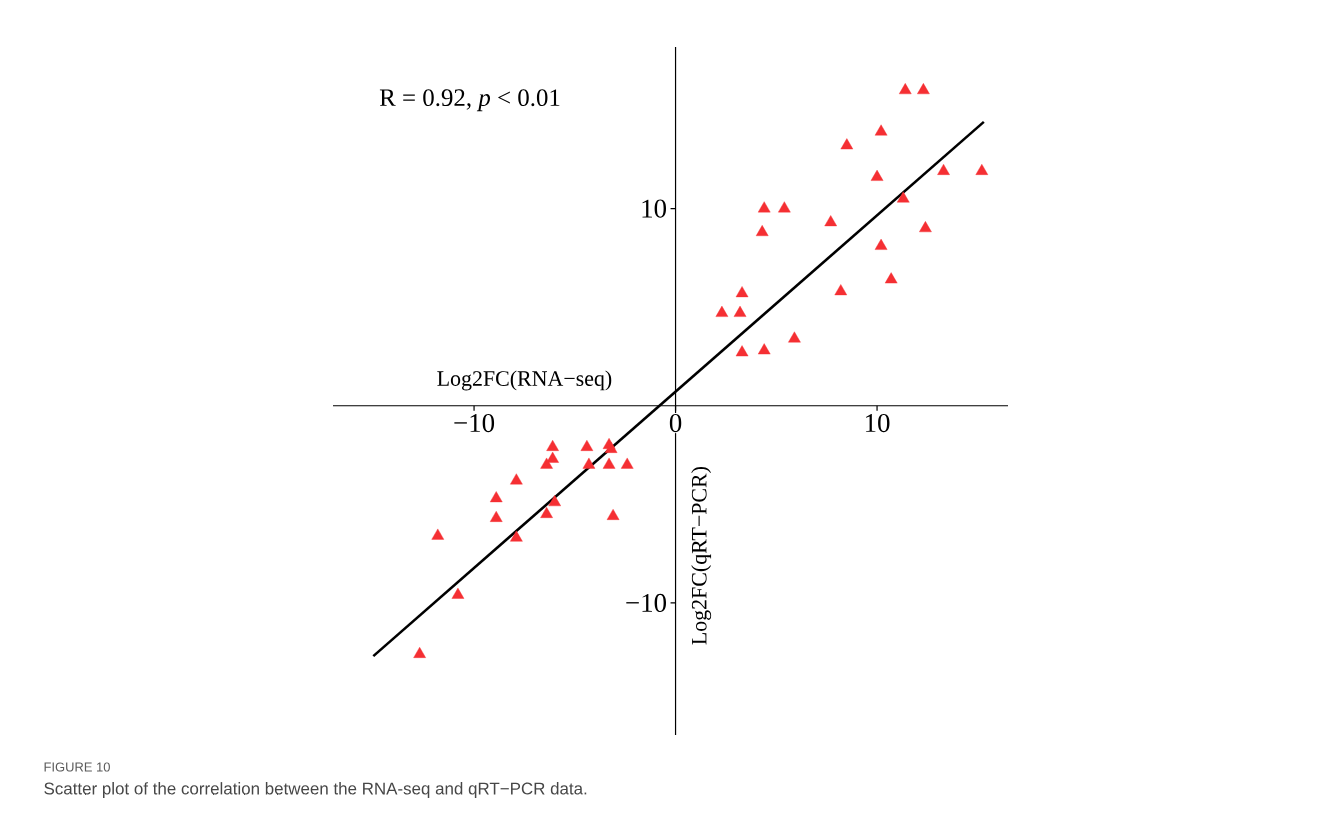 Image resolution: width=1319 pixels, height=823 pixels. Describe the element at coordinates (474, 423) in the screenshot. I see `x-tick-label: −10` at that location.